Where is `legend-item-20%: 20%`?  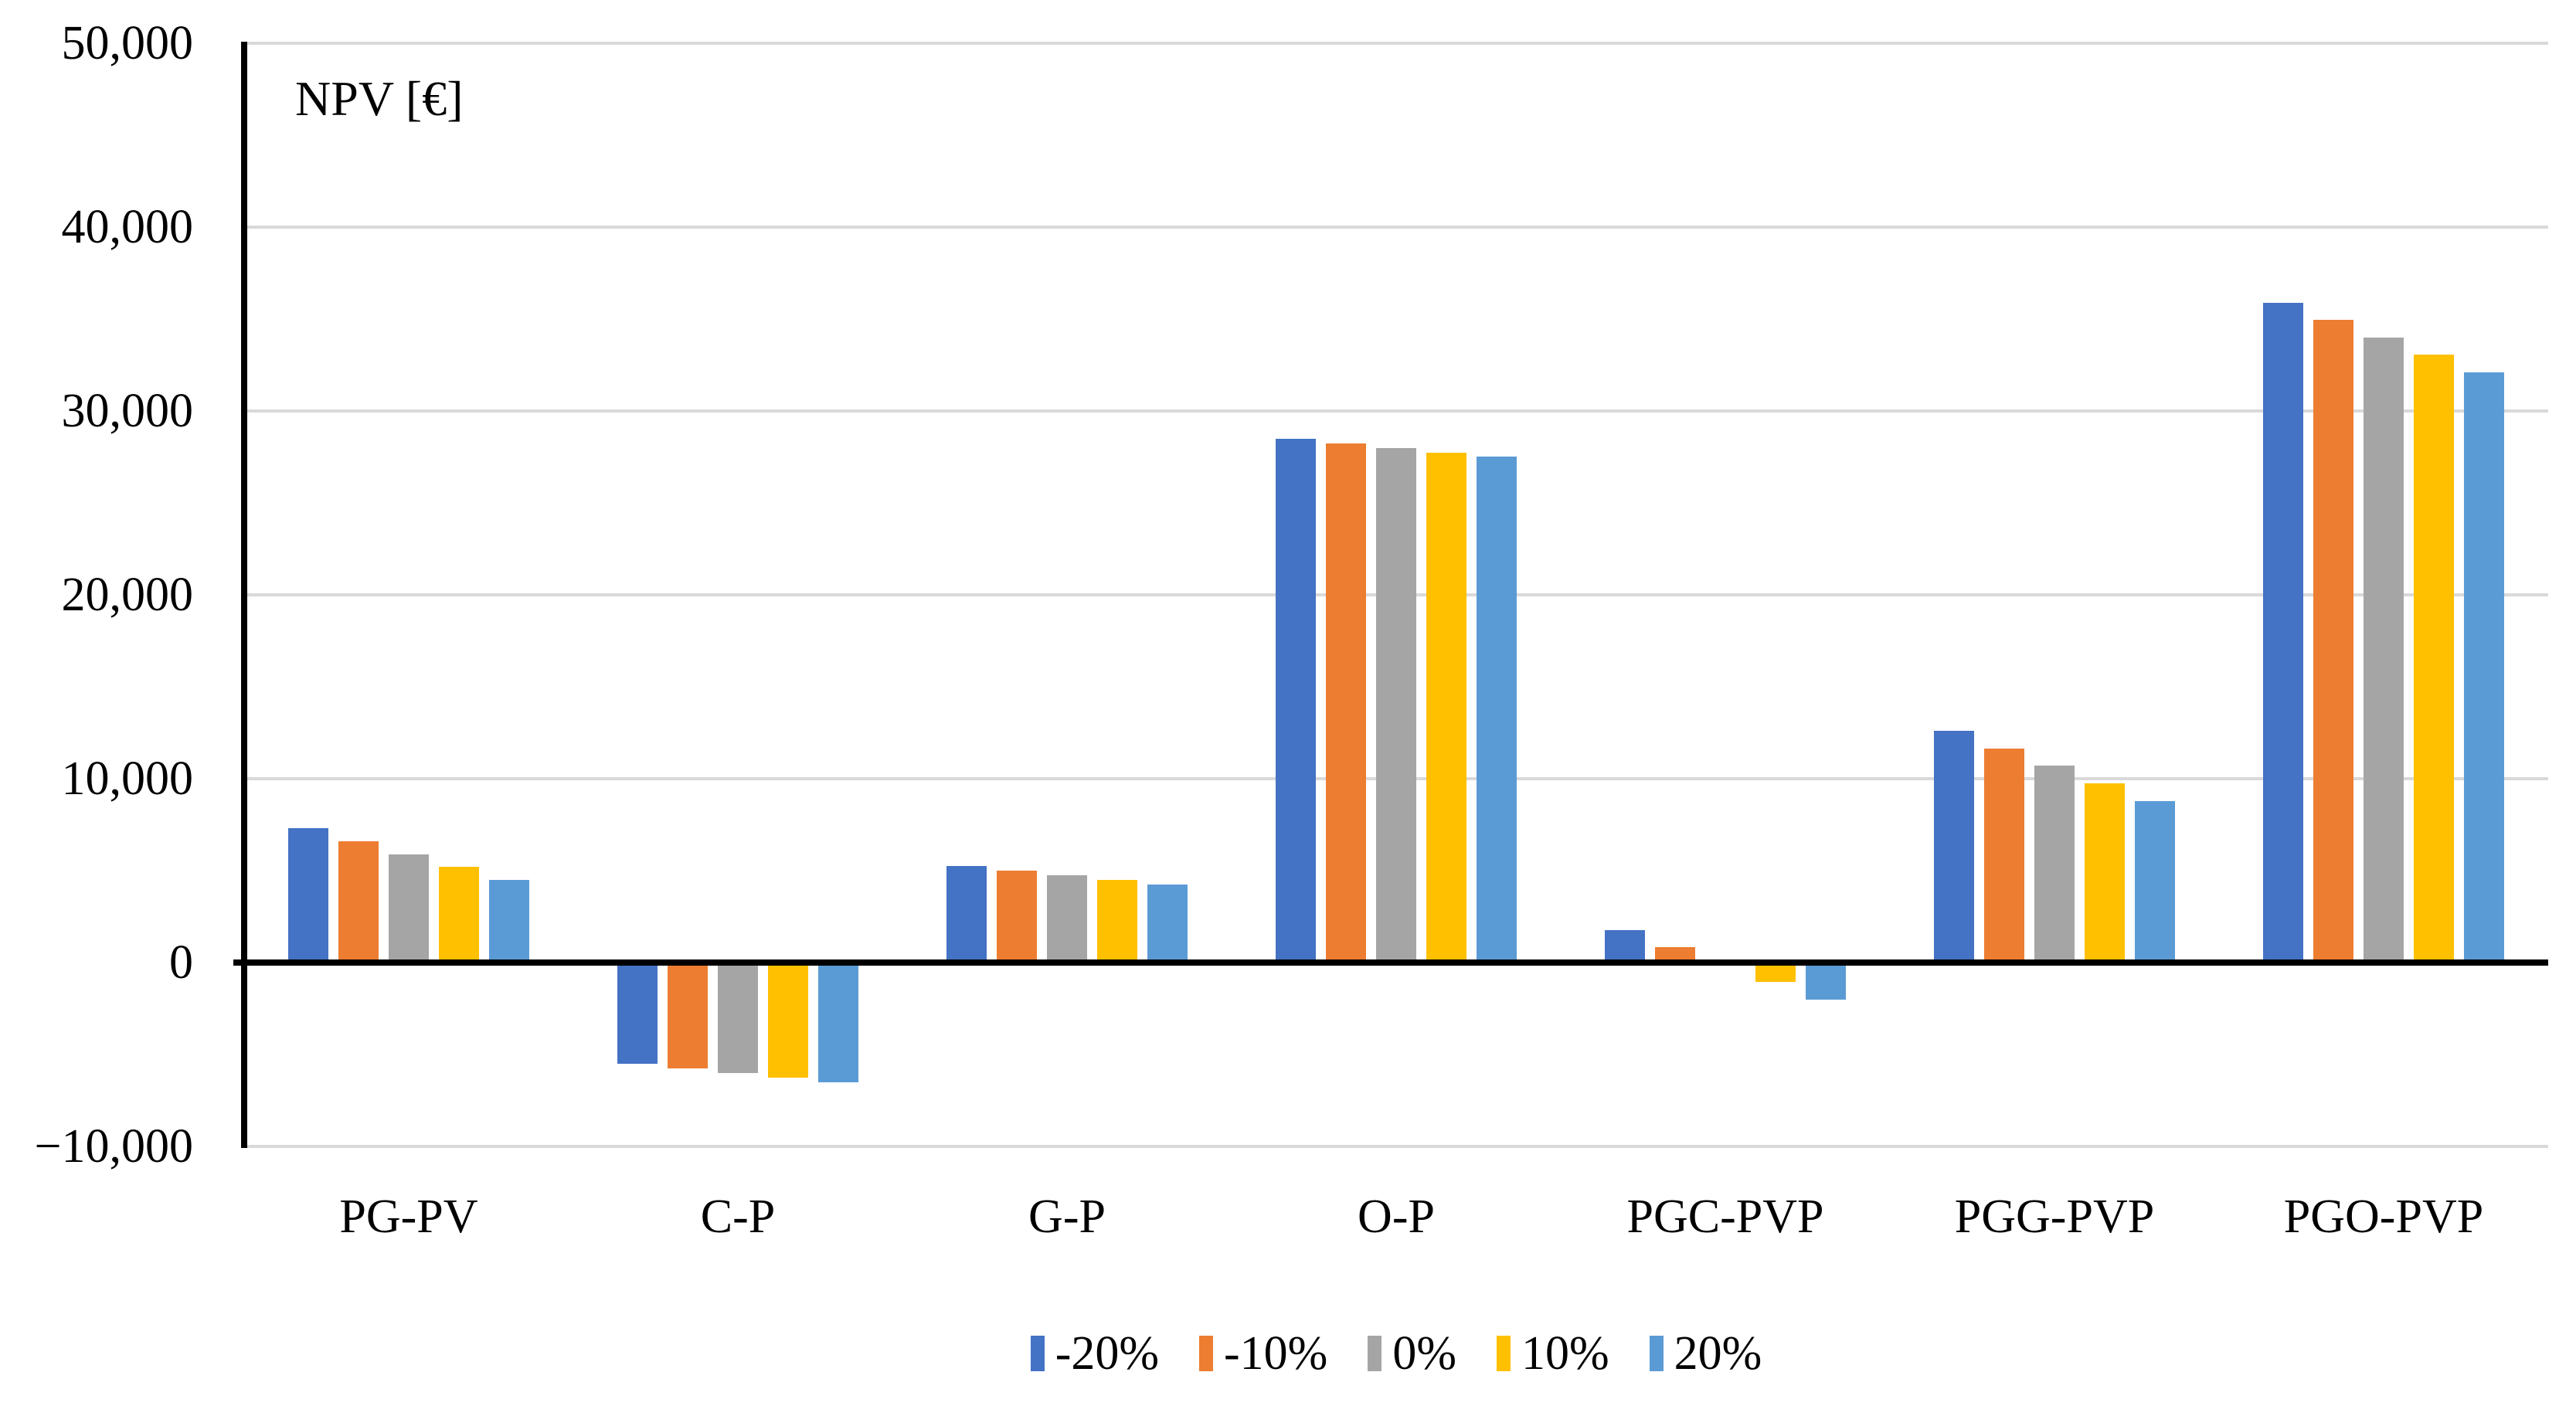
legend-item-20%: 20% is located at coordinates (1705, 1353).